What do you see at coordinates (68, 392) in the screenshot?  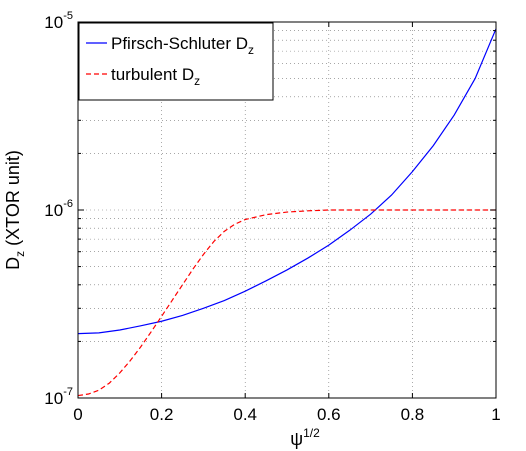 I see `y-tick-label-exp: -7` at bounding box center [68, 392].